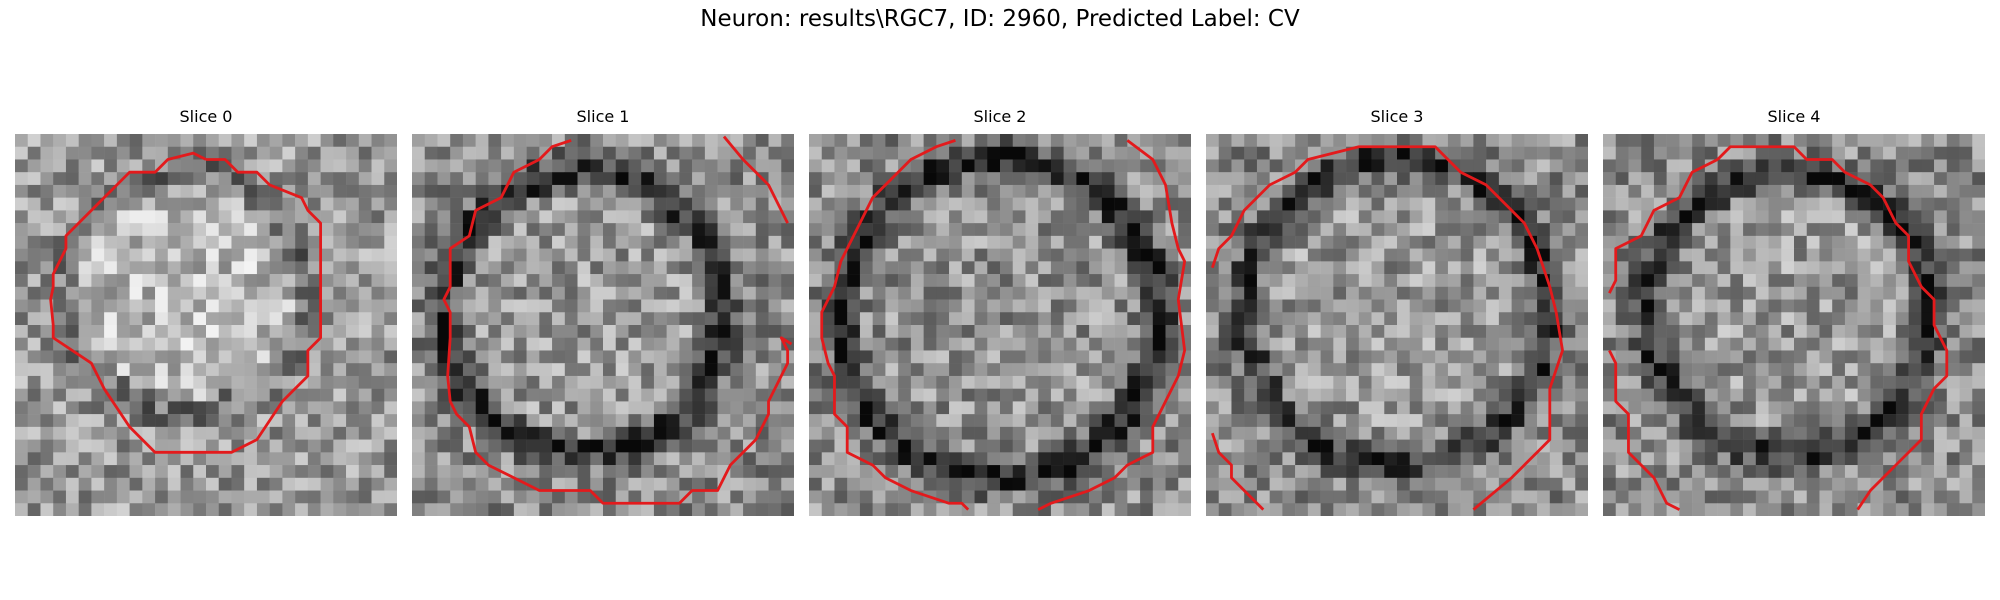  Describe the element at coordinates (1000, 116) in the screenshot. I see `slice-title-2: Slice 2` at that location.